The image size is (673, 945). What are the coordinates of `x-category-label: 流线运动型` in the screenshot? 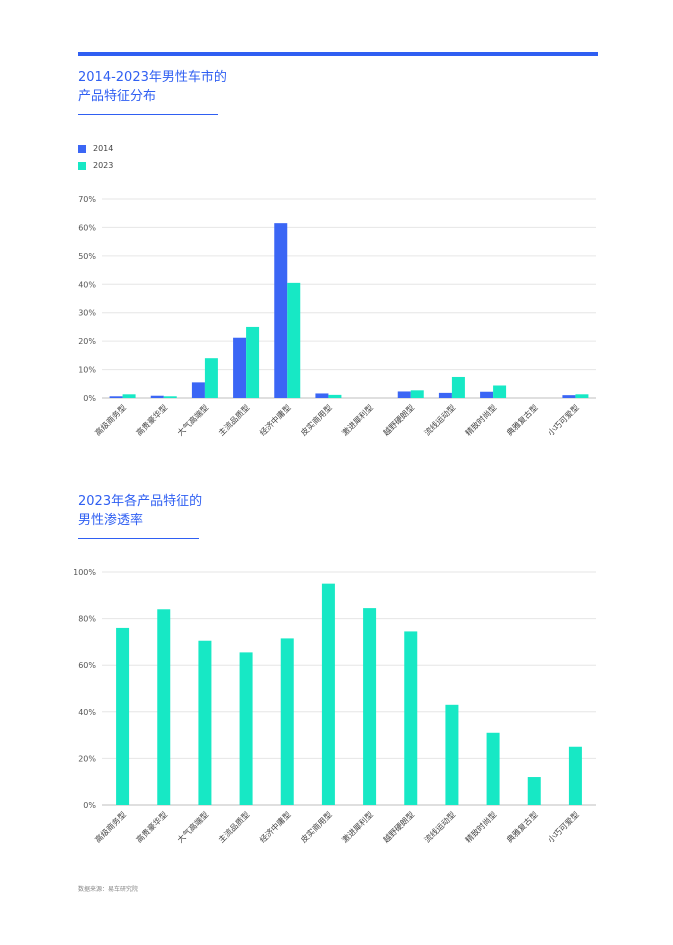 It's located at (439, 826).